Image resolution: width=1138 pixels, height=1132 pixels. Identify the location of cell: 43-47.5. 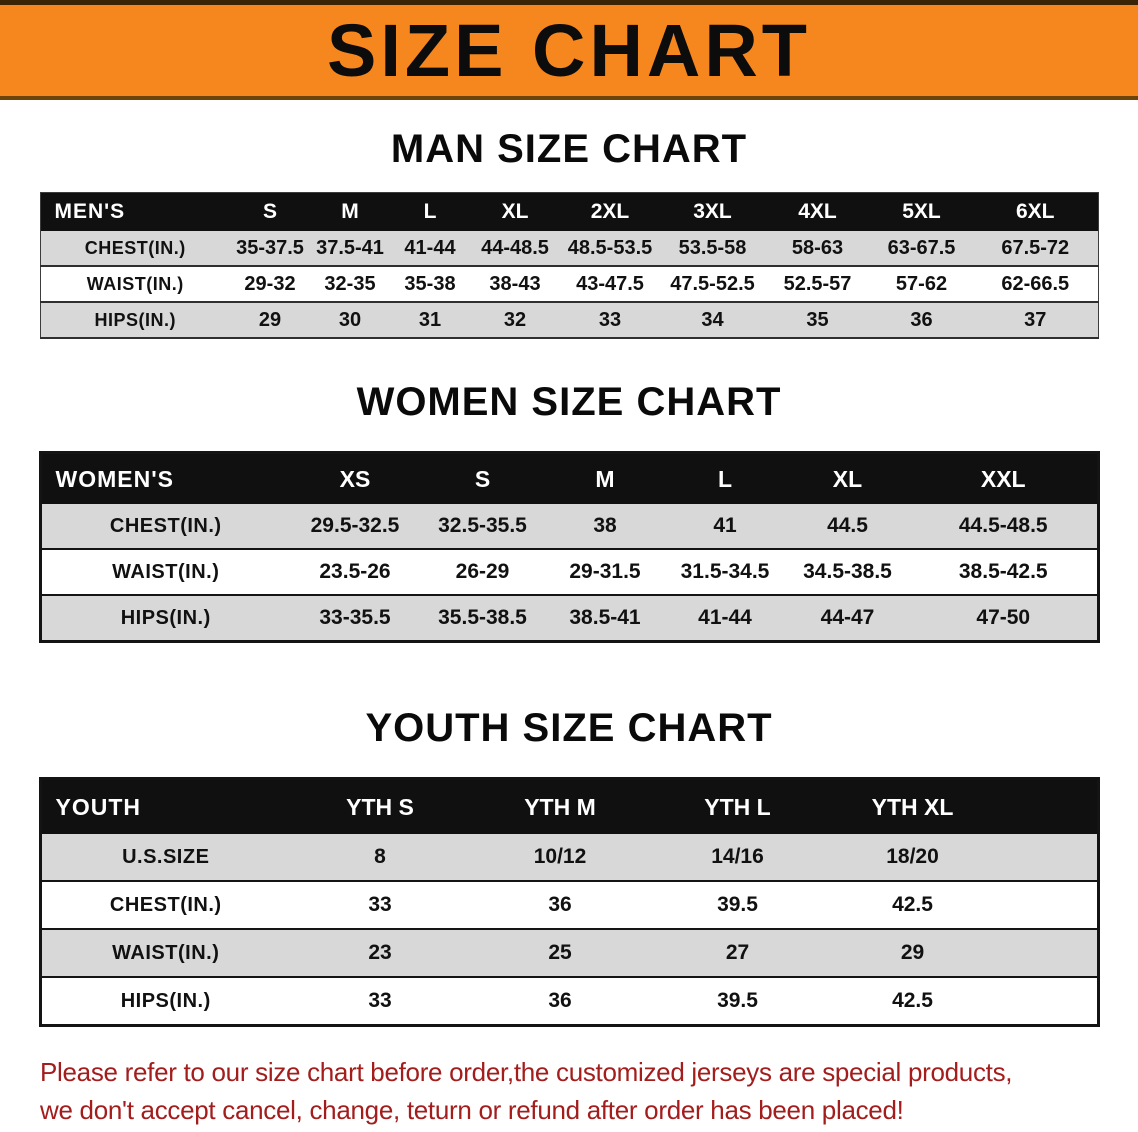
(610, 283).